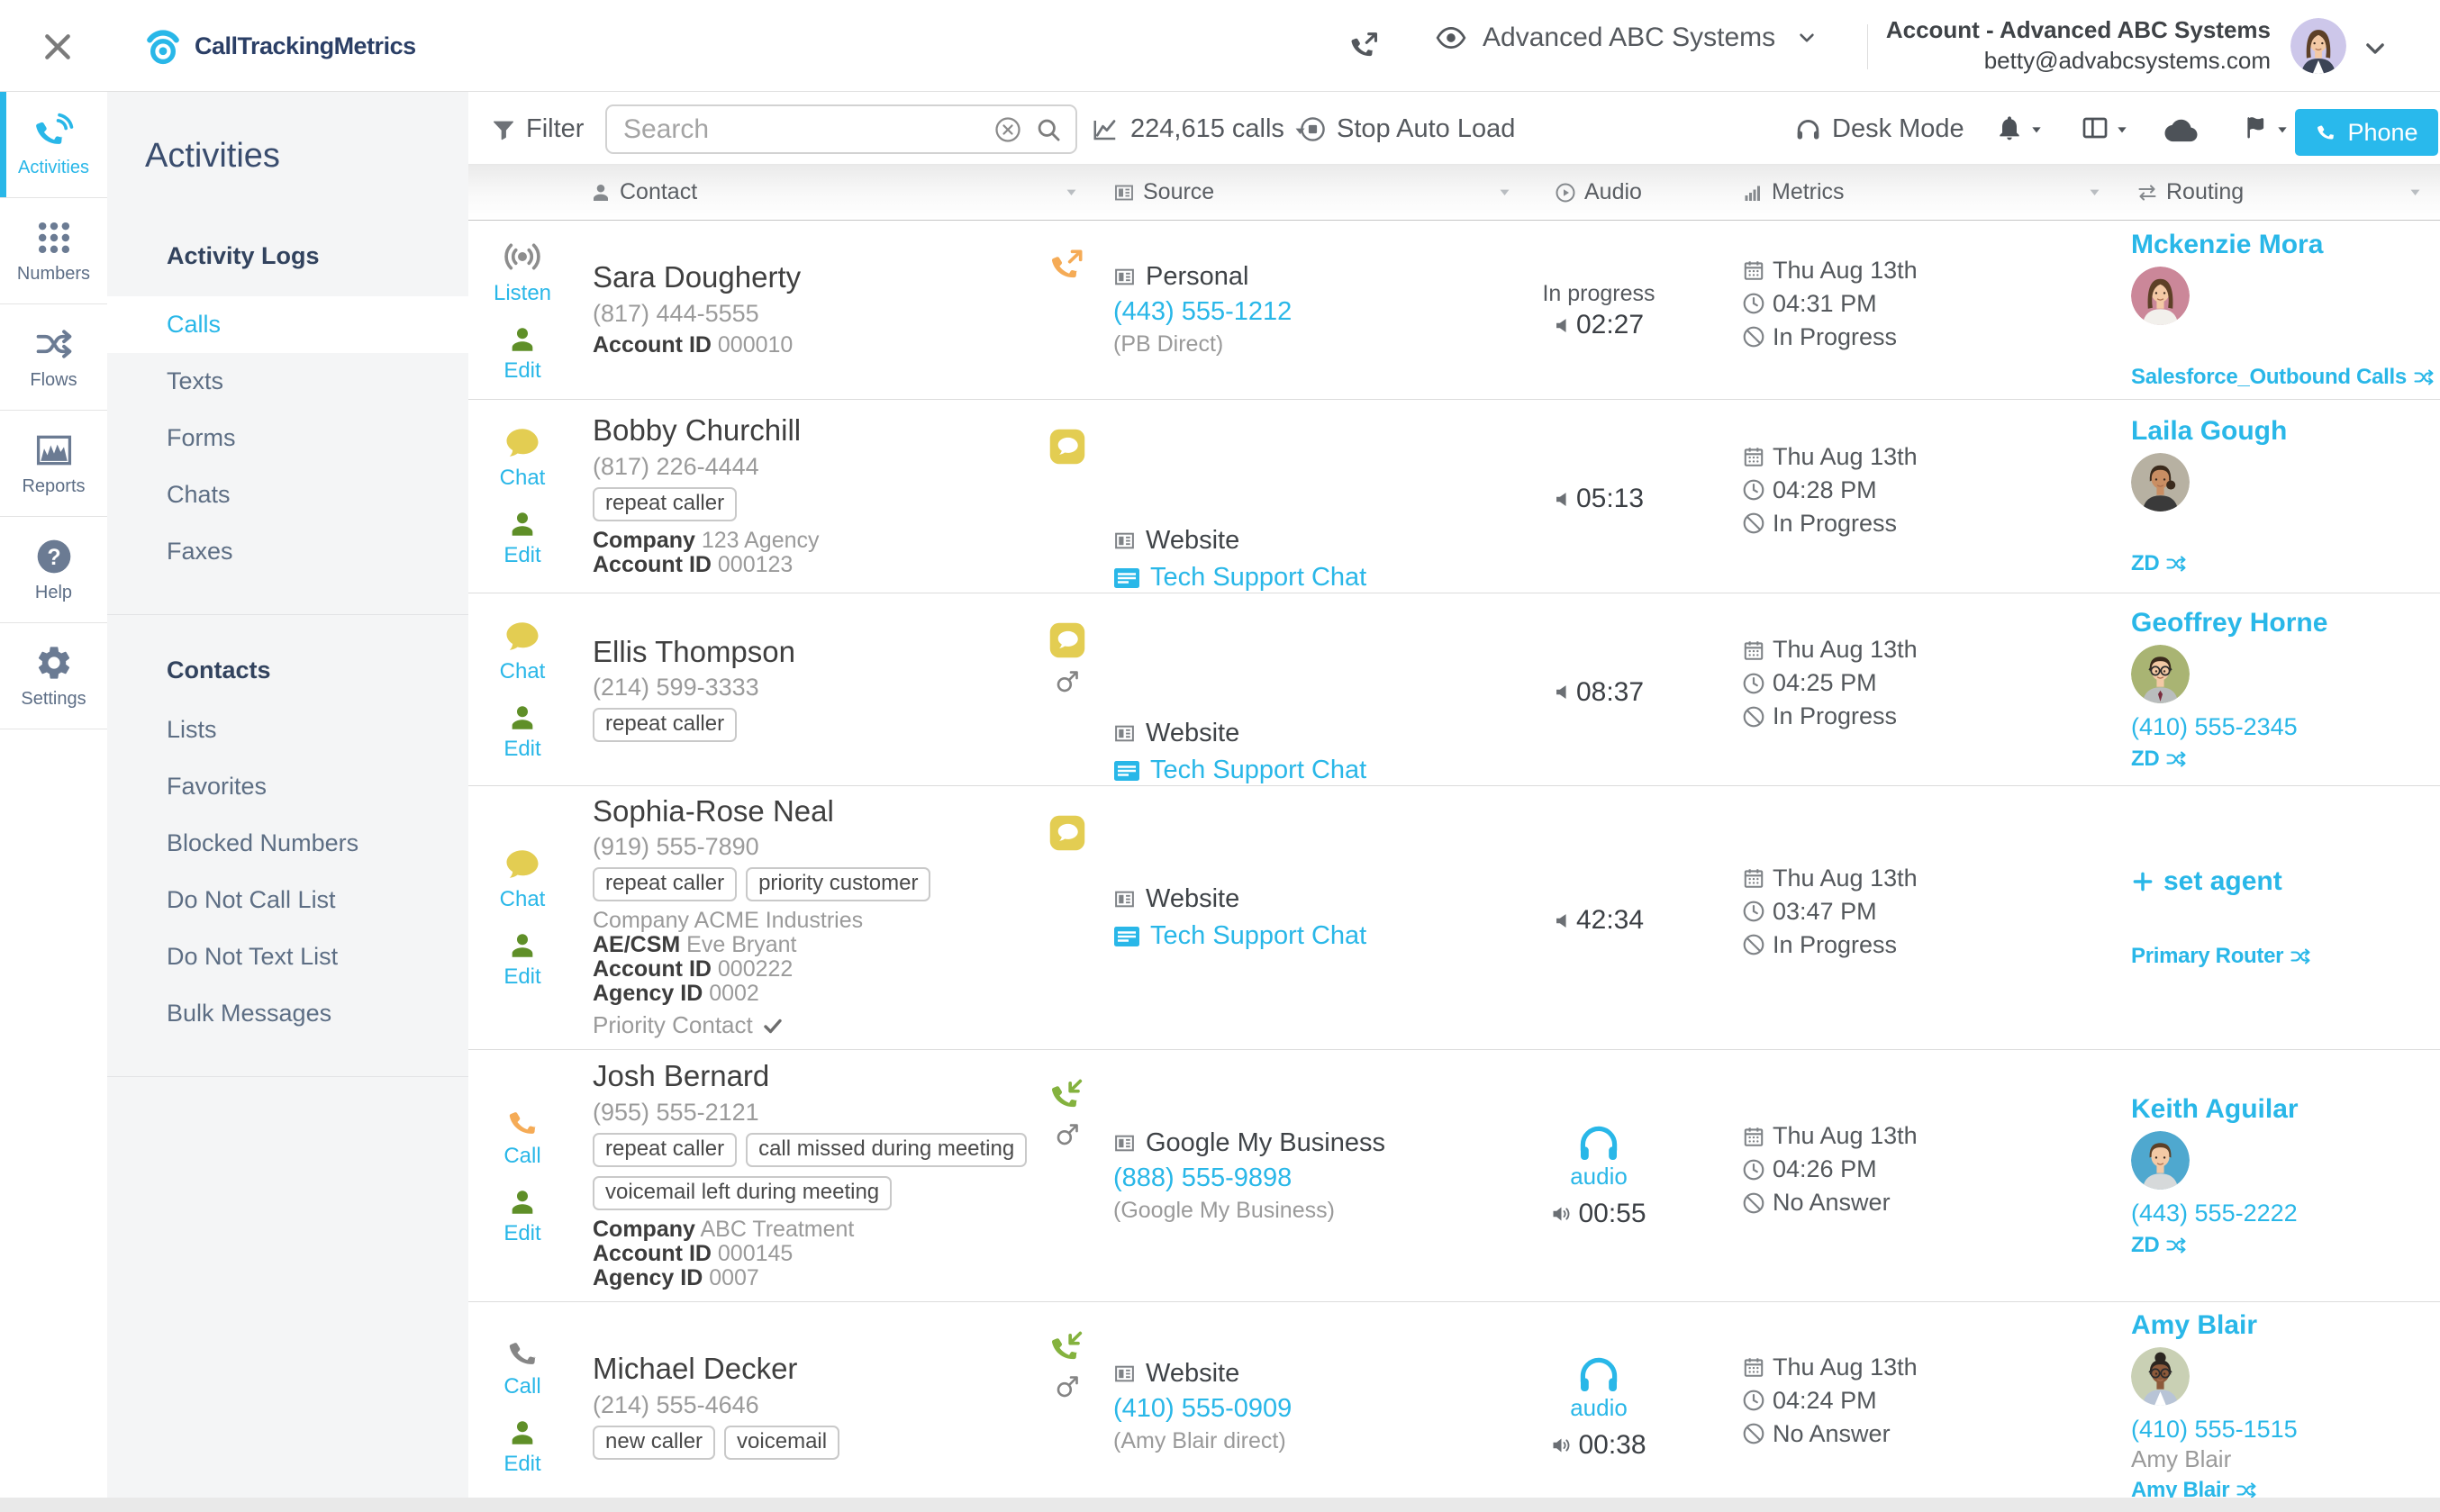 This screenshot has width=2440, height=1512. Describe the element at coordinates (2366, 132) in the screenshot. I see `phone-button: Phone` at that location.